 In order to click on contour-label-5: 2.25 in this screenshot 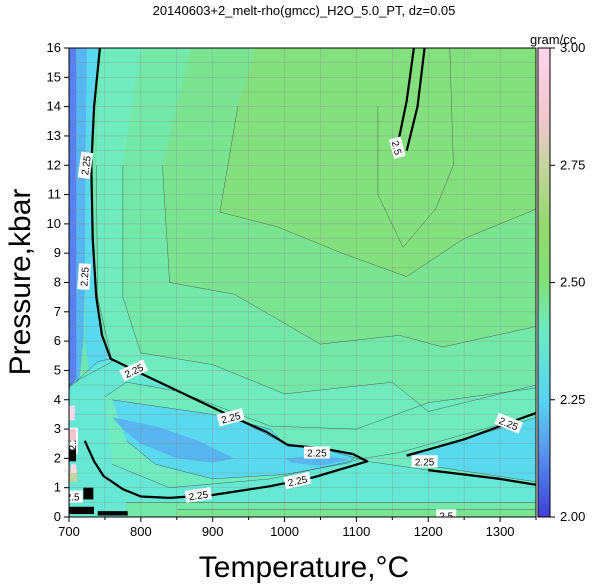, I will do `click(424, 461)`.